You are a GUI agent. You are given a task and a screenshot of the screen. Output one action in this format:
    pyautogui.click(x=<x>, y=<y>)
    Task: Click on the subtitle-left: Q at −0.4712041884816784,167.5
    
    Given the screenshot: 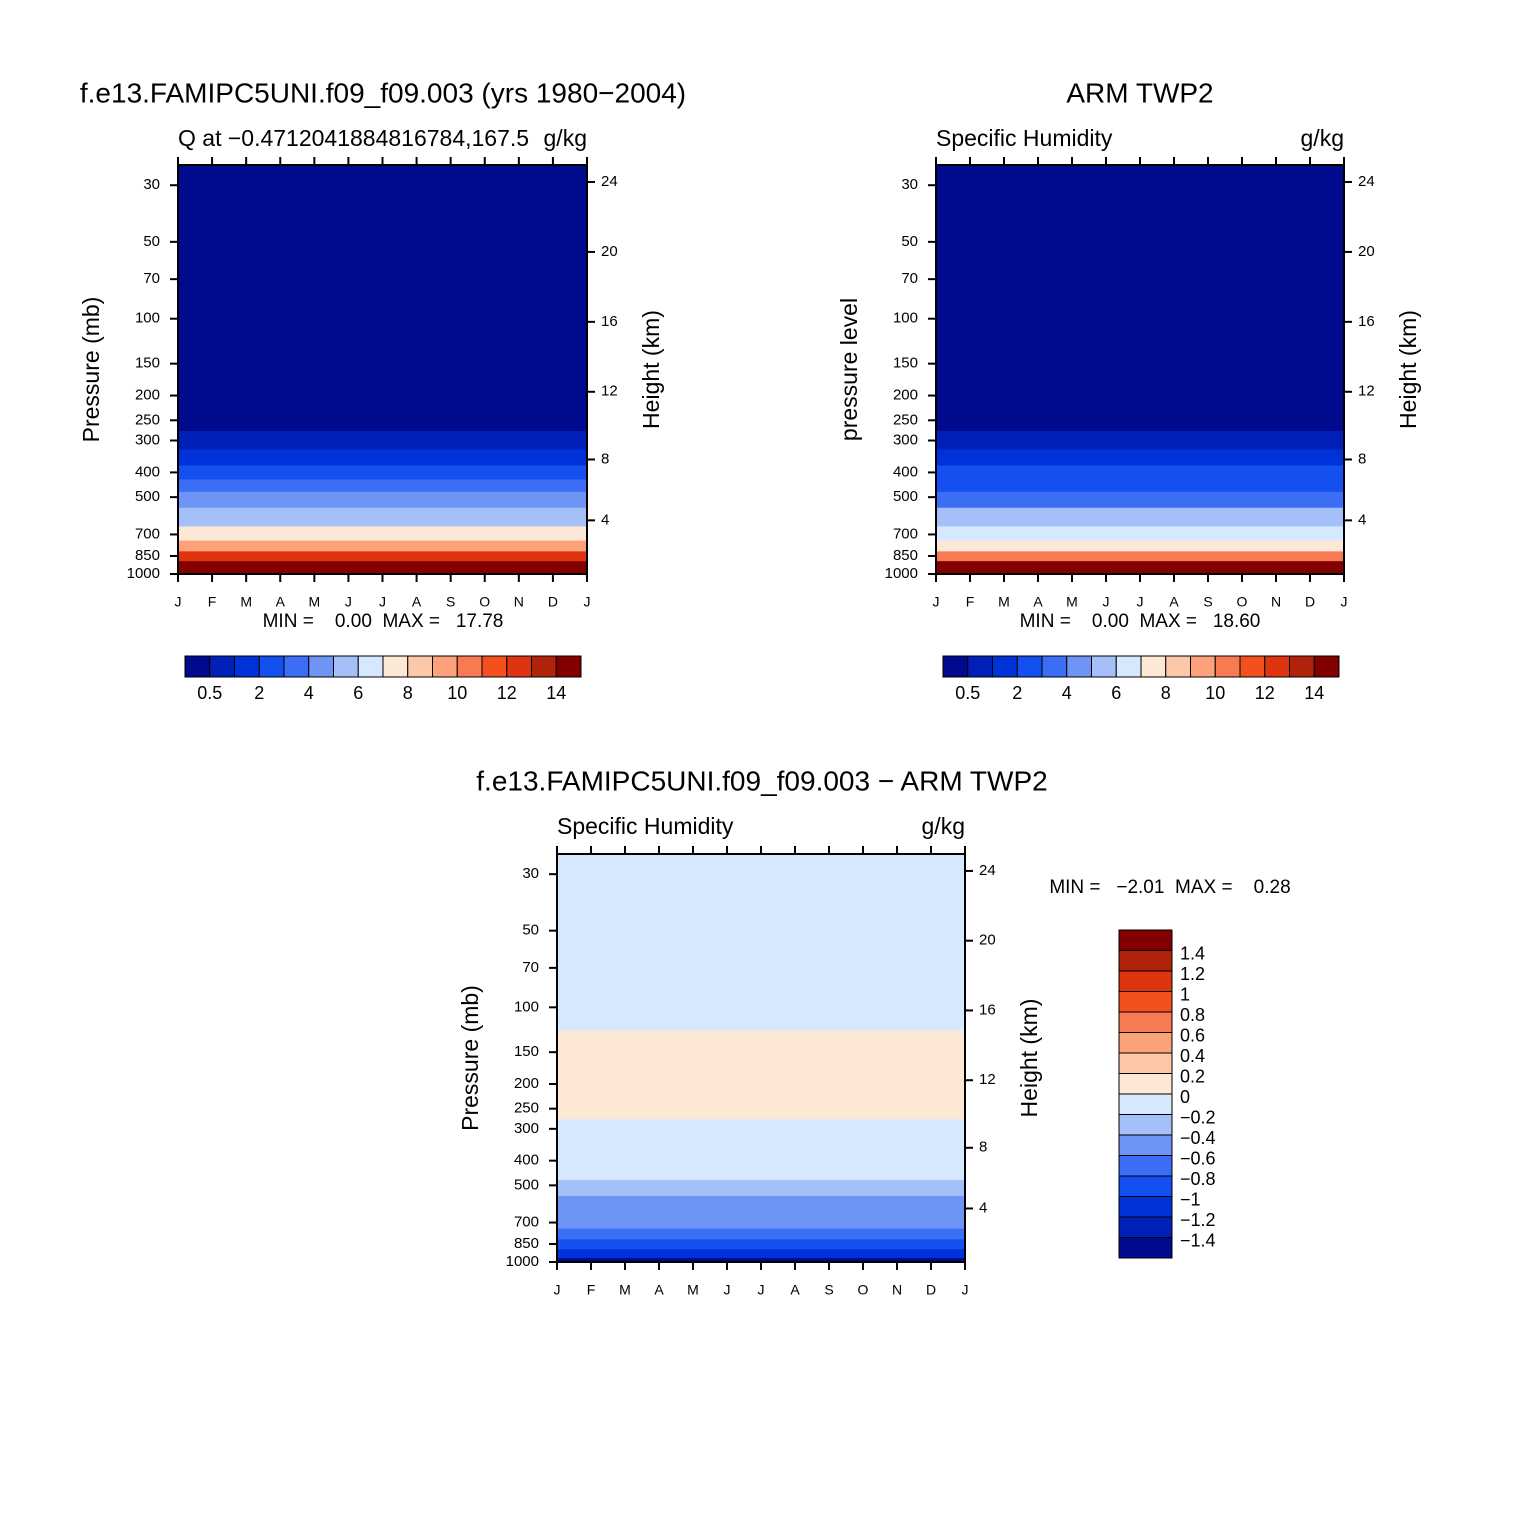 What is the action you would take?
    pyautogui.click(x=353, y=138)
    